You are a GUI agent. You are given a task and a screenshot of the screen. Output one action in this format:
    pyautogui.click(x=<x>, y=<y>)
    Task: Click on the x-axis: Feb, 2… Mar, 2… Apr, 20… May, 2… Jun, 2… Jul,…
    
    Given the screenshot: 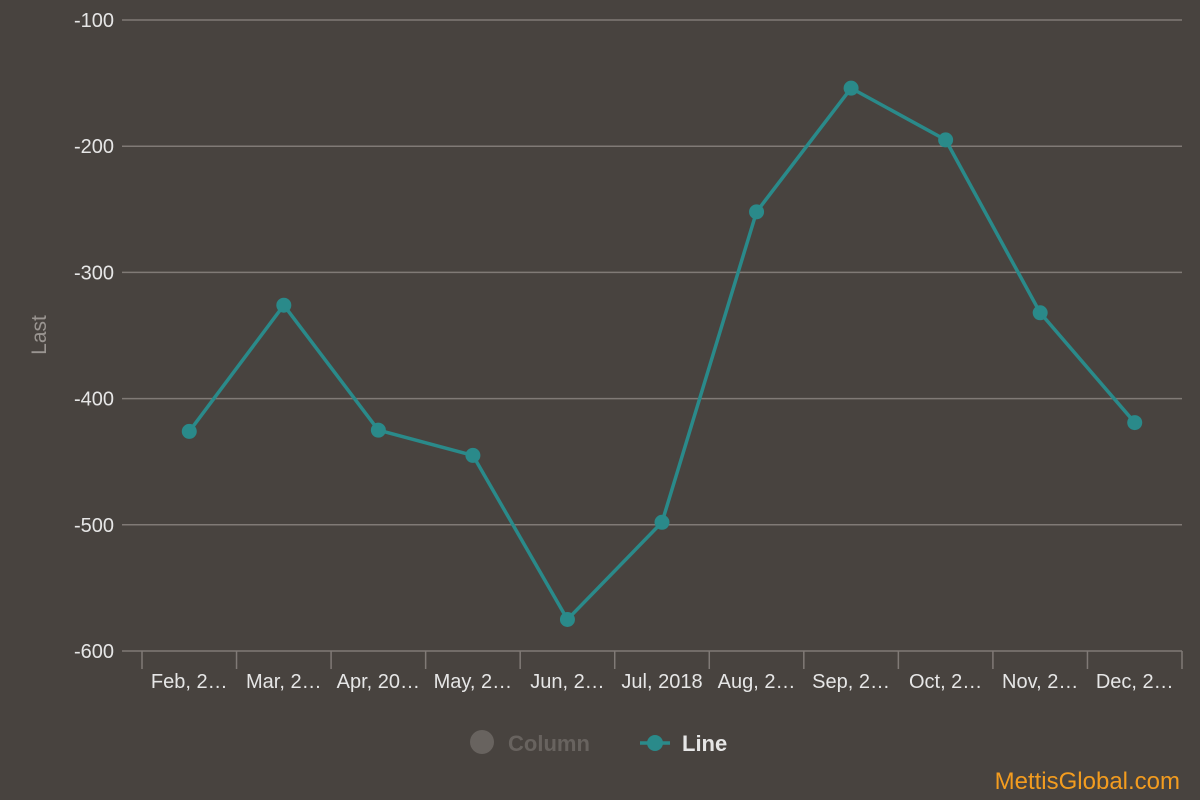 What is the action you would take?
    pyautogui.click(x=662, y=672)
    